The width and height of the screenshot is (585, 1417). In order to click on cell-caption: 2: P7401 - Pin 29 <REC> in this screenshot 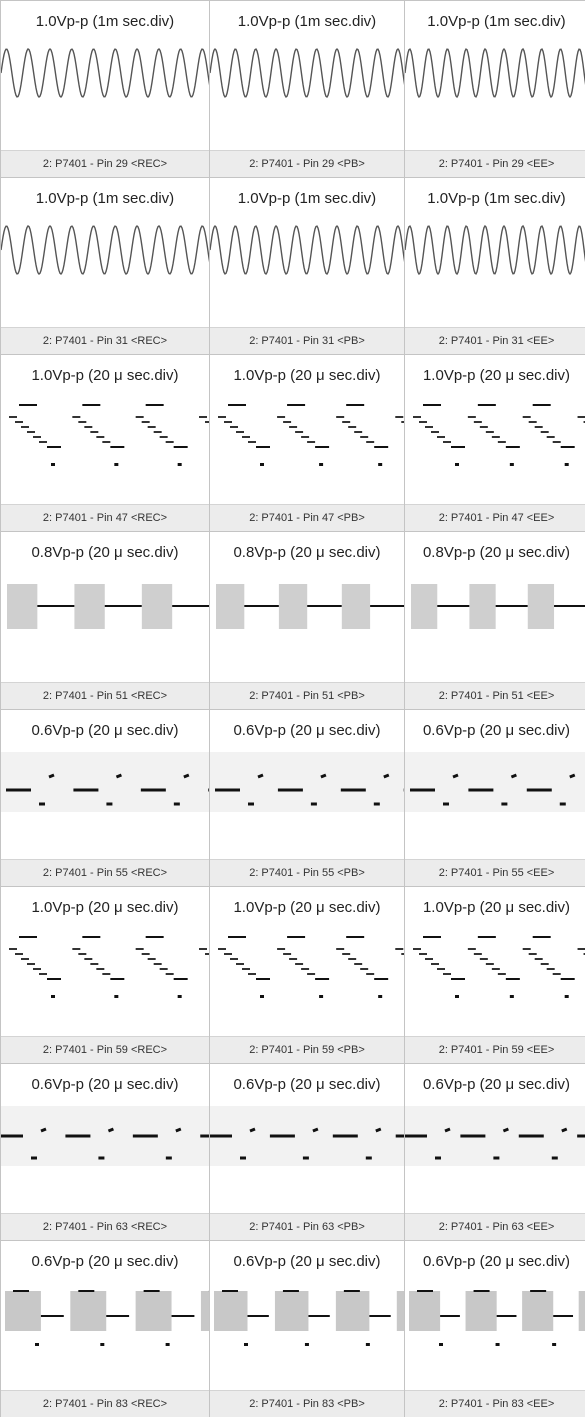, I will do `click(105, 164)`.